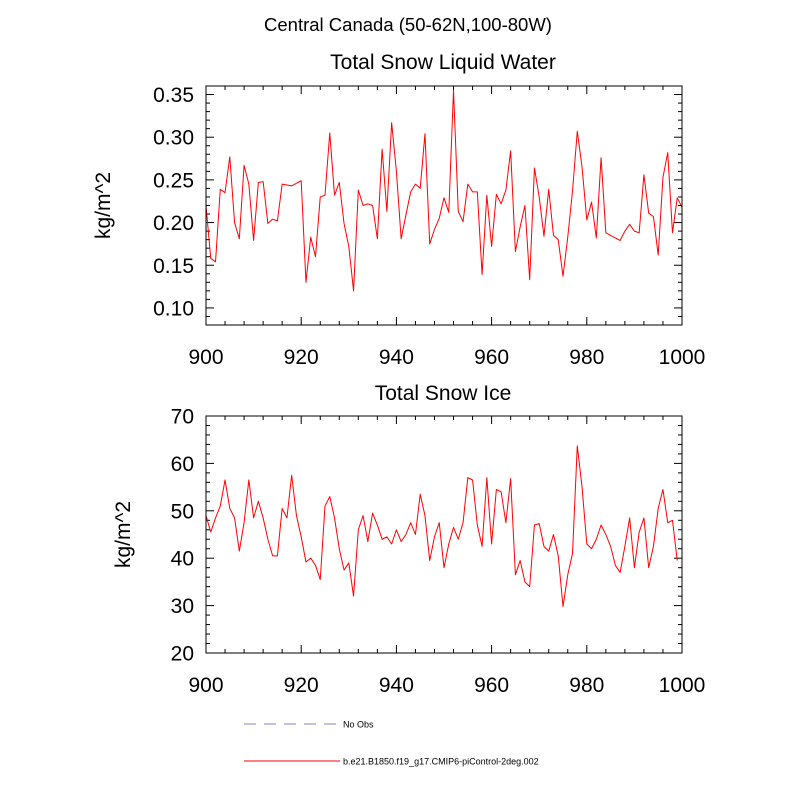 The height and width of the screenshot is (800, 800). Describe the element at coordinates (173, 138) in the screenshot. I see `y-tick-label: 0.30` at that location.